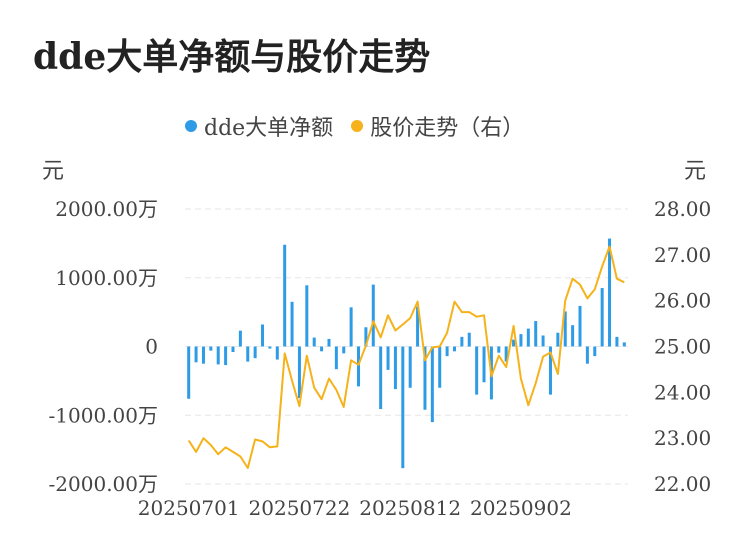 This screenshot has width=750, height=558. I want to click on left-tick-label: 0, so click(151, 347).